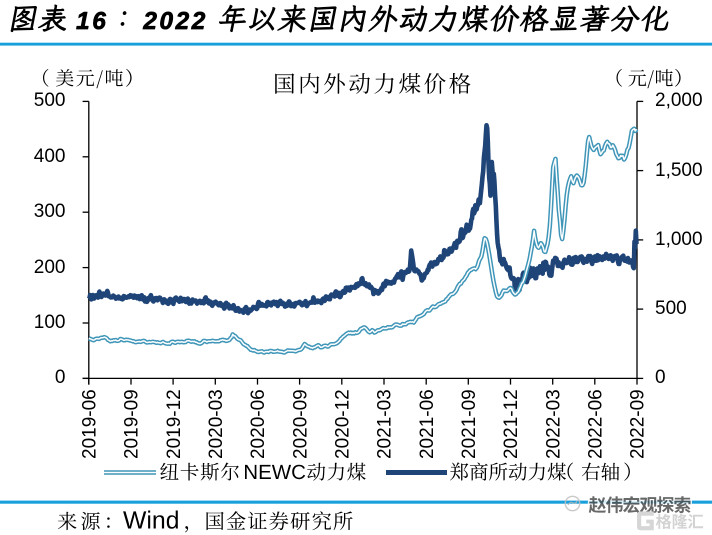 Image resolution: width=712 pixels, height=535 pixels. I want to click on svg-text: 2019-09, so click(132, 424).